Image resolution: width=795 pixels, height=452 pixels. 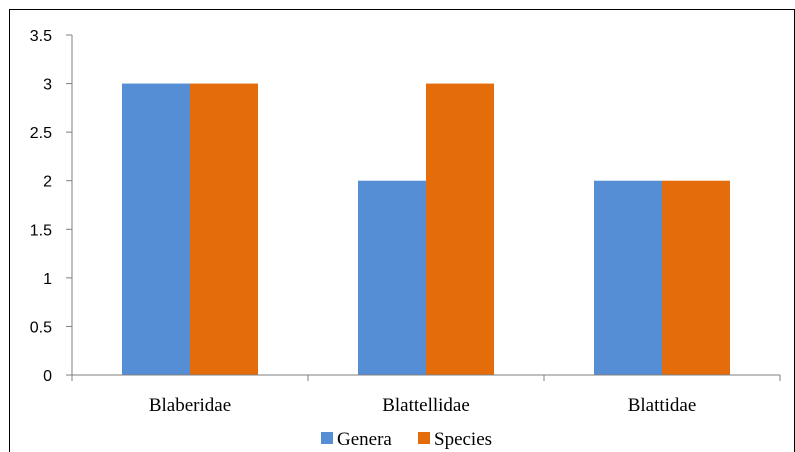 What do you see at coordinates (463, 439) in the screenshot?
I see `legend-label-species: Species` at bounding box center [463, 439].